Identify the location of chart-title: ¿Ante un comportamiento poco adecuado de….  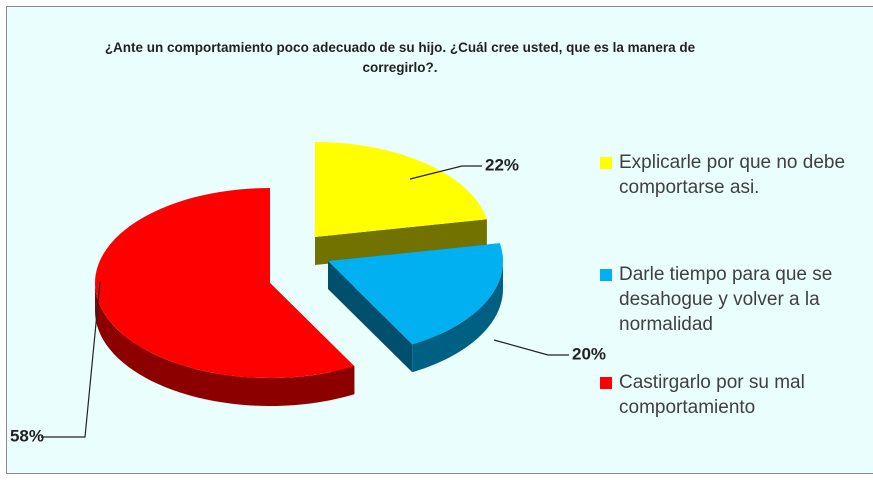
(400, 57).